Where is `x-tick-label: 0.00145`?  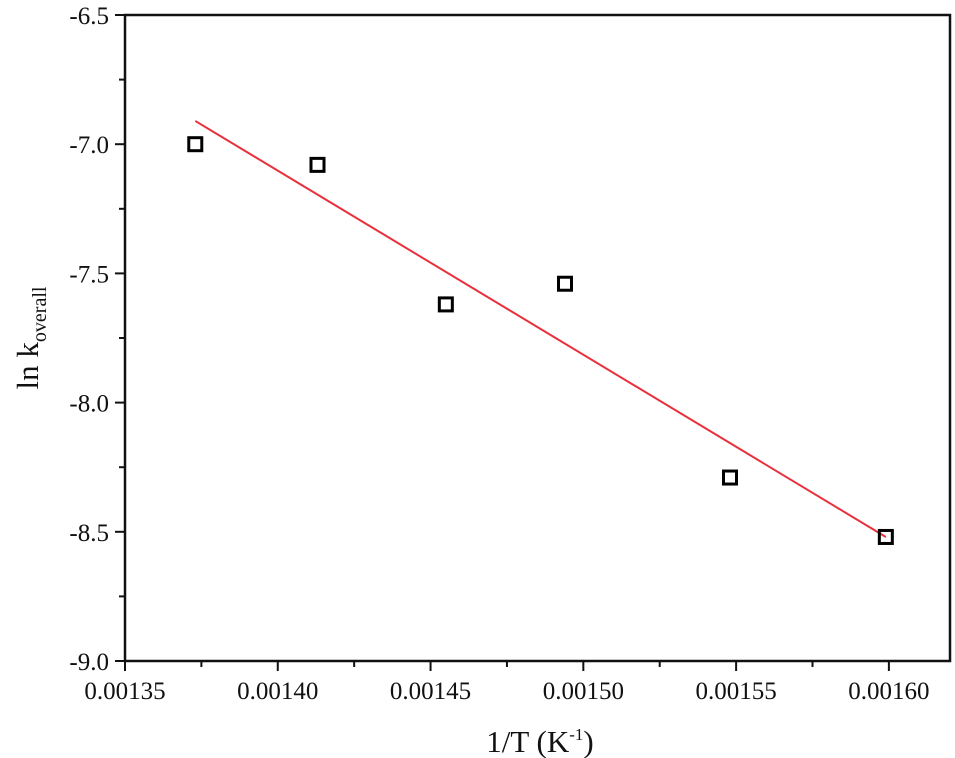
x-tick-label: 0.00145 is located at coordinates (430, 691).